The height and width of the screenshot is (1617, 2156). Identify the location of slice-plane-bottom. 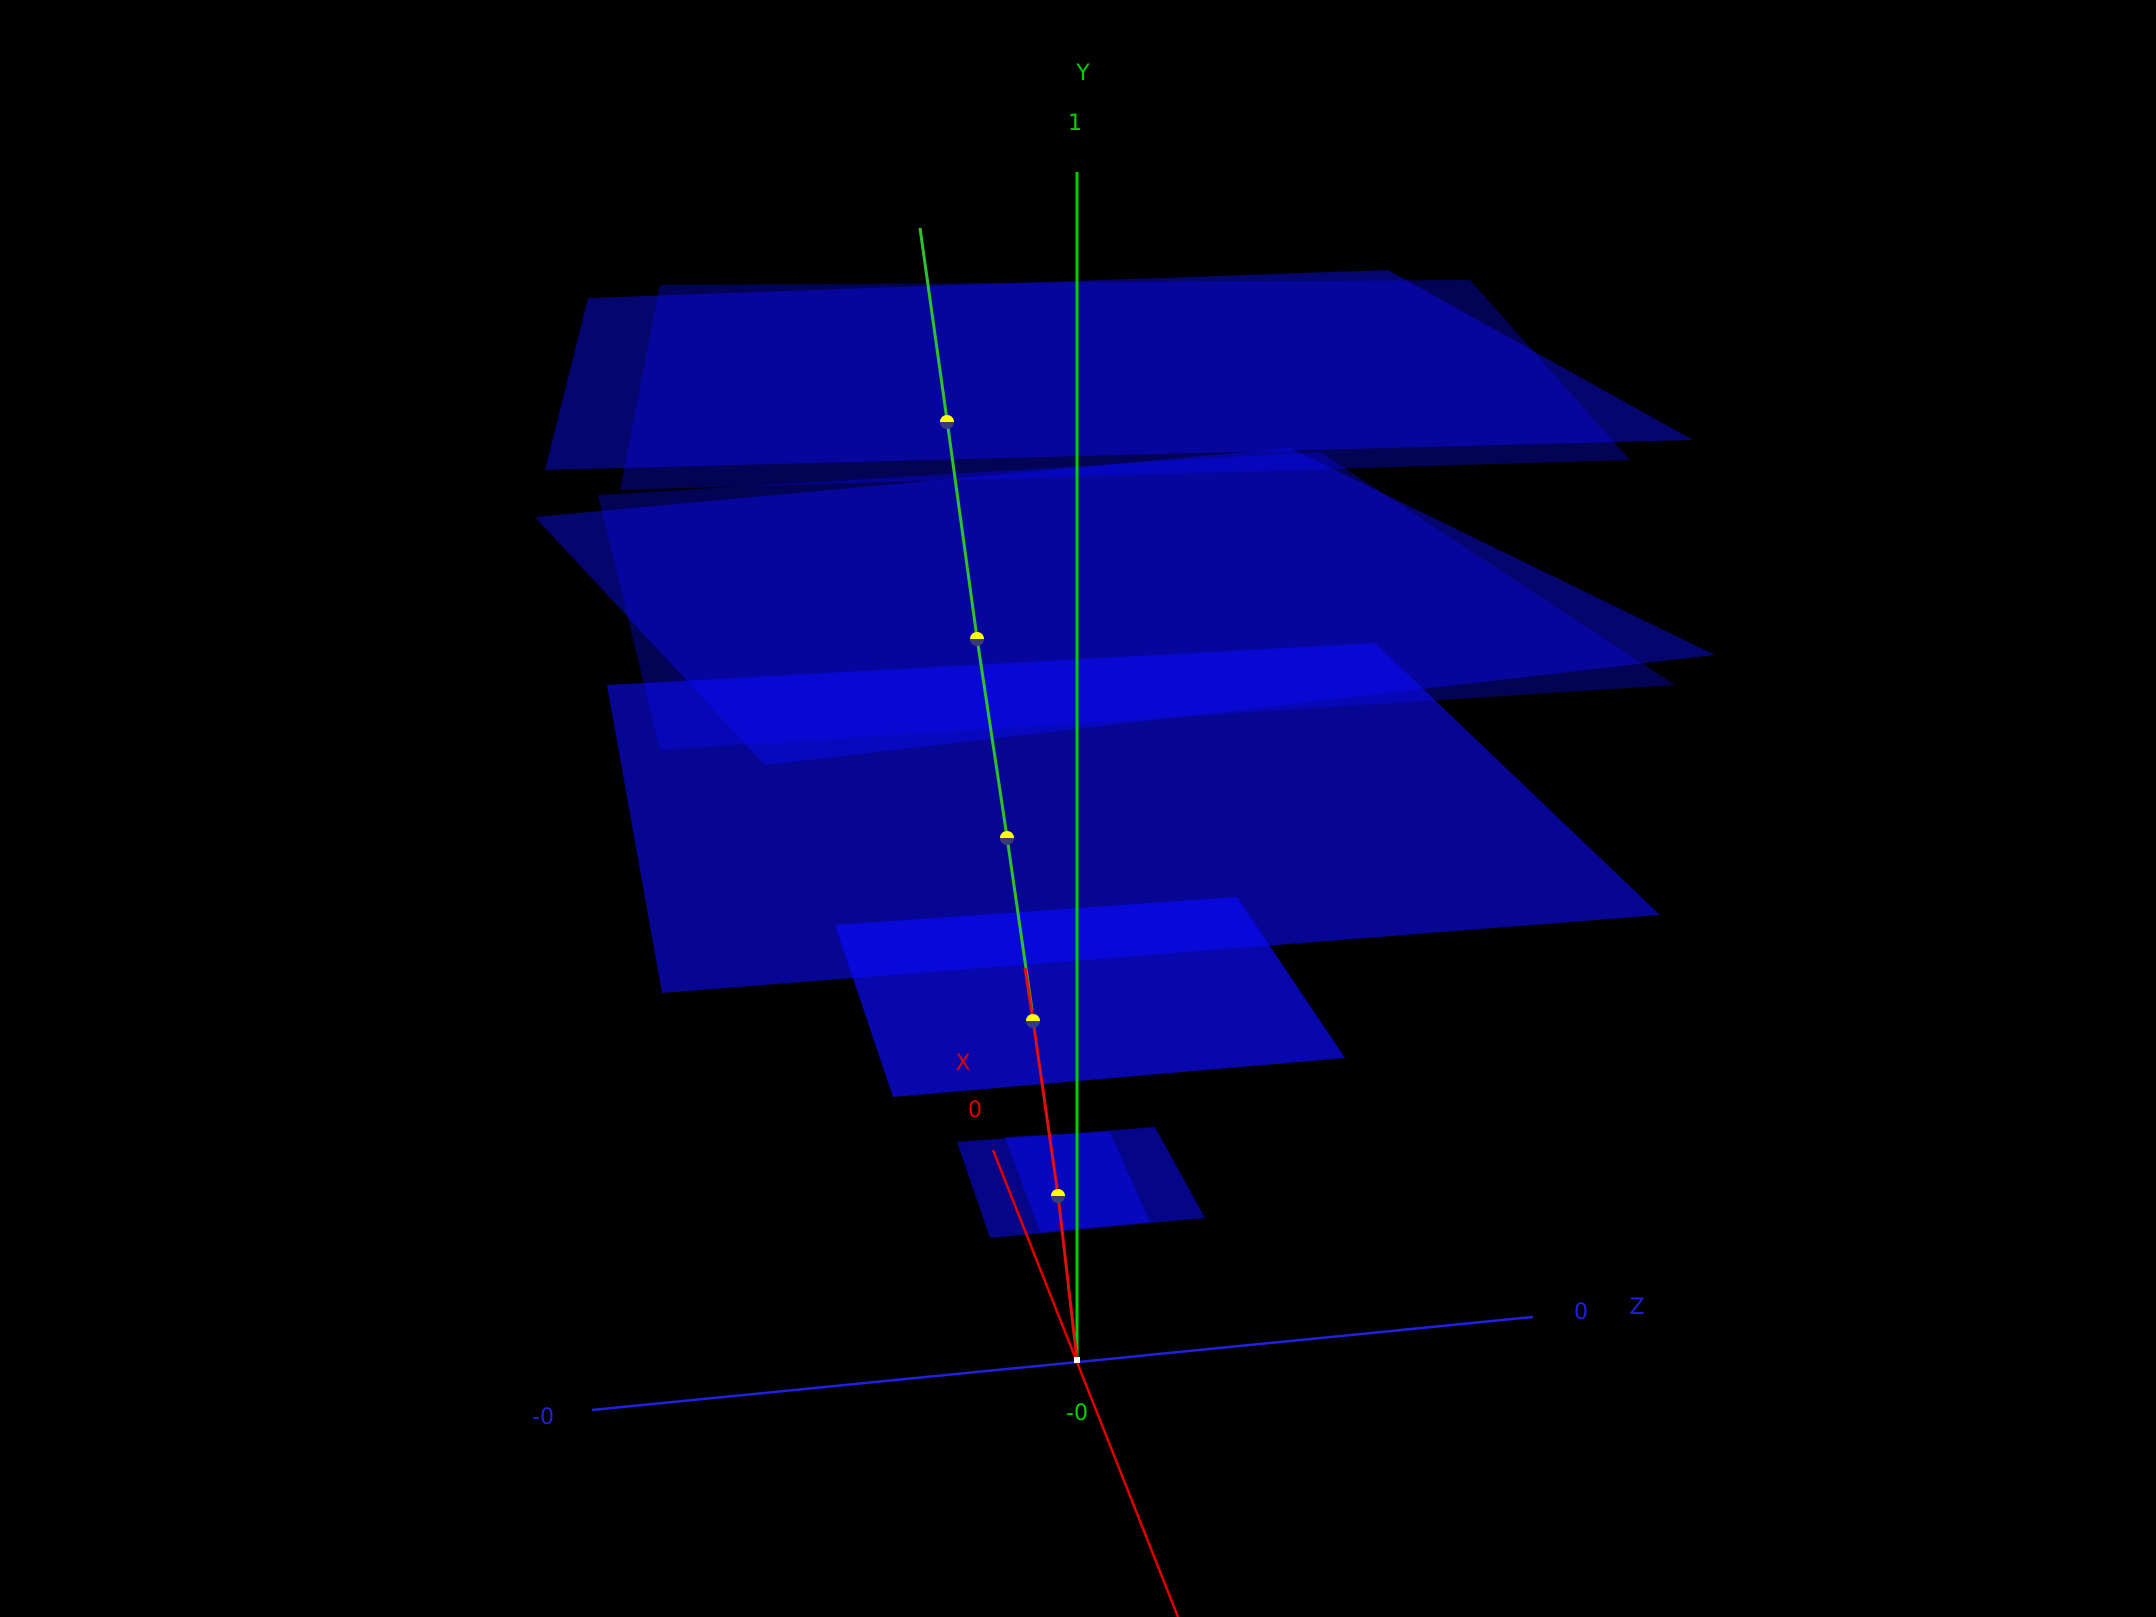
(1081, 1182).